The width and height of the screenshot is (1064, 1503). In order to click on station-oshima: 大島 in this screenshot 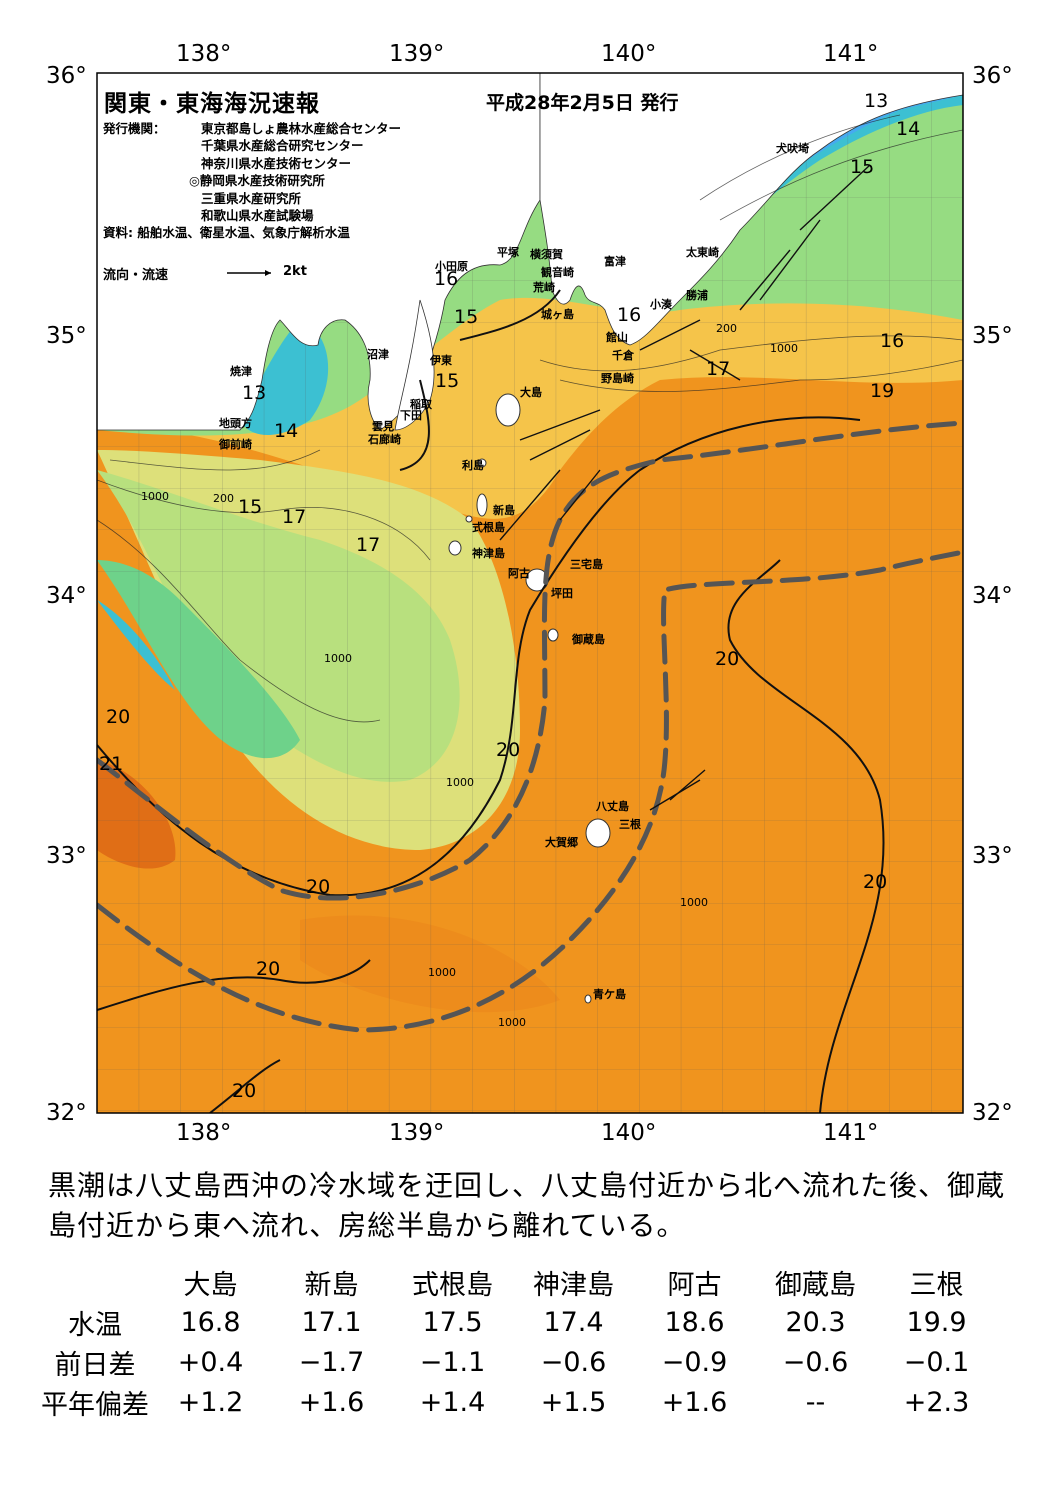, I will do `click(210, 1285)`.